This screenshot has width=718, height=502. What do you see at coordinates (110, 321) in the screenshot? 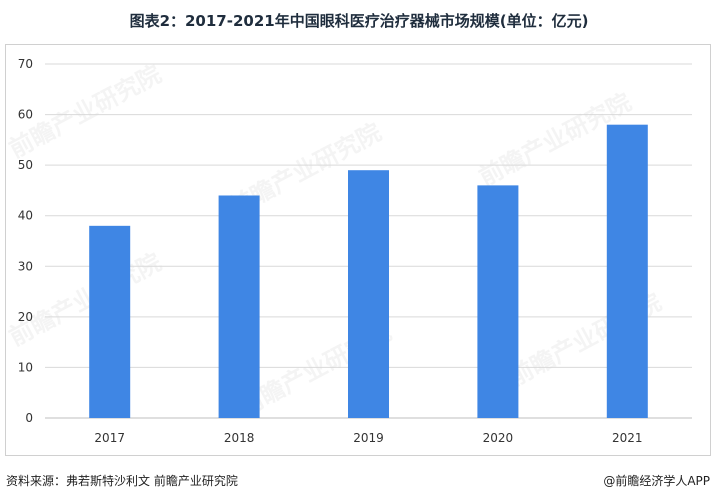
I see `bar-2017` at bounding box center [110, 321].